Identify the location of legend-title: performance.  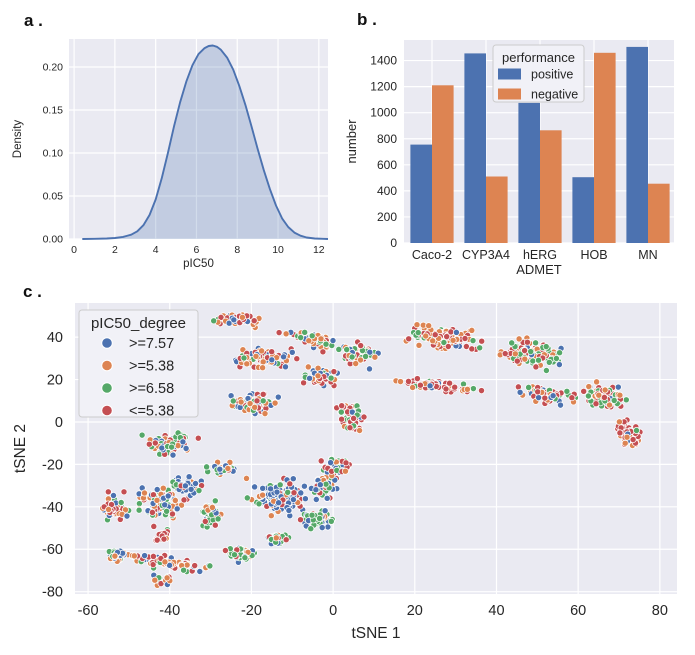
(538, 57).